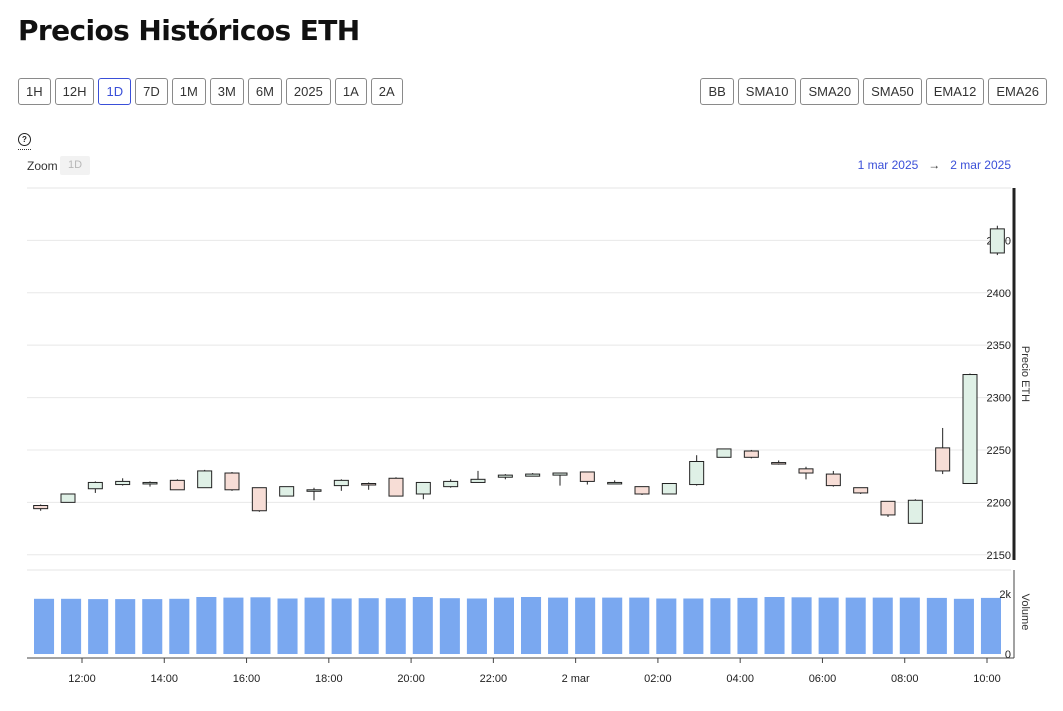 The image size is (1063, 711). What do you see at coordinates (1025, 612) in the screenshot?
I see `volume-axis-title: Volume` at bounding box center [1025, 612].